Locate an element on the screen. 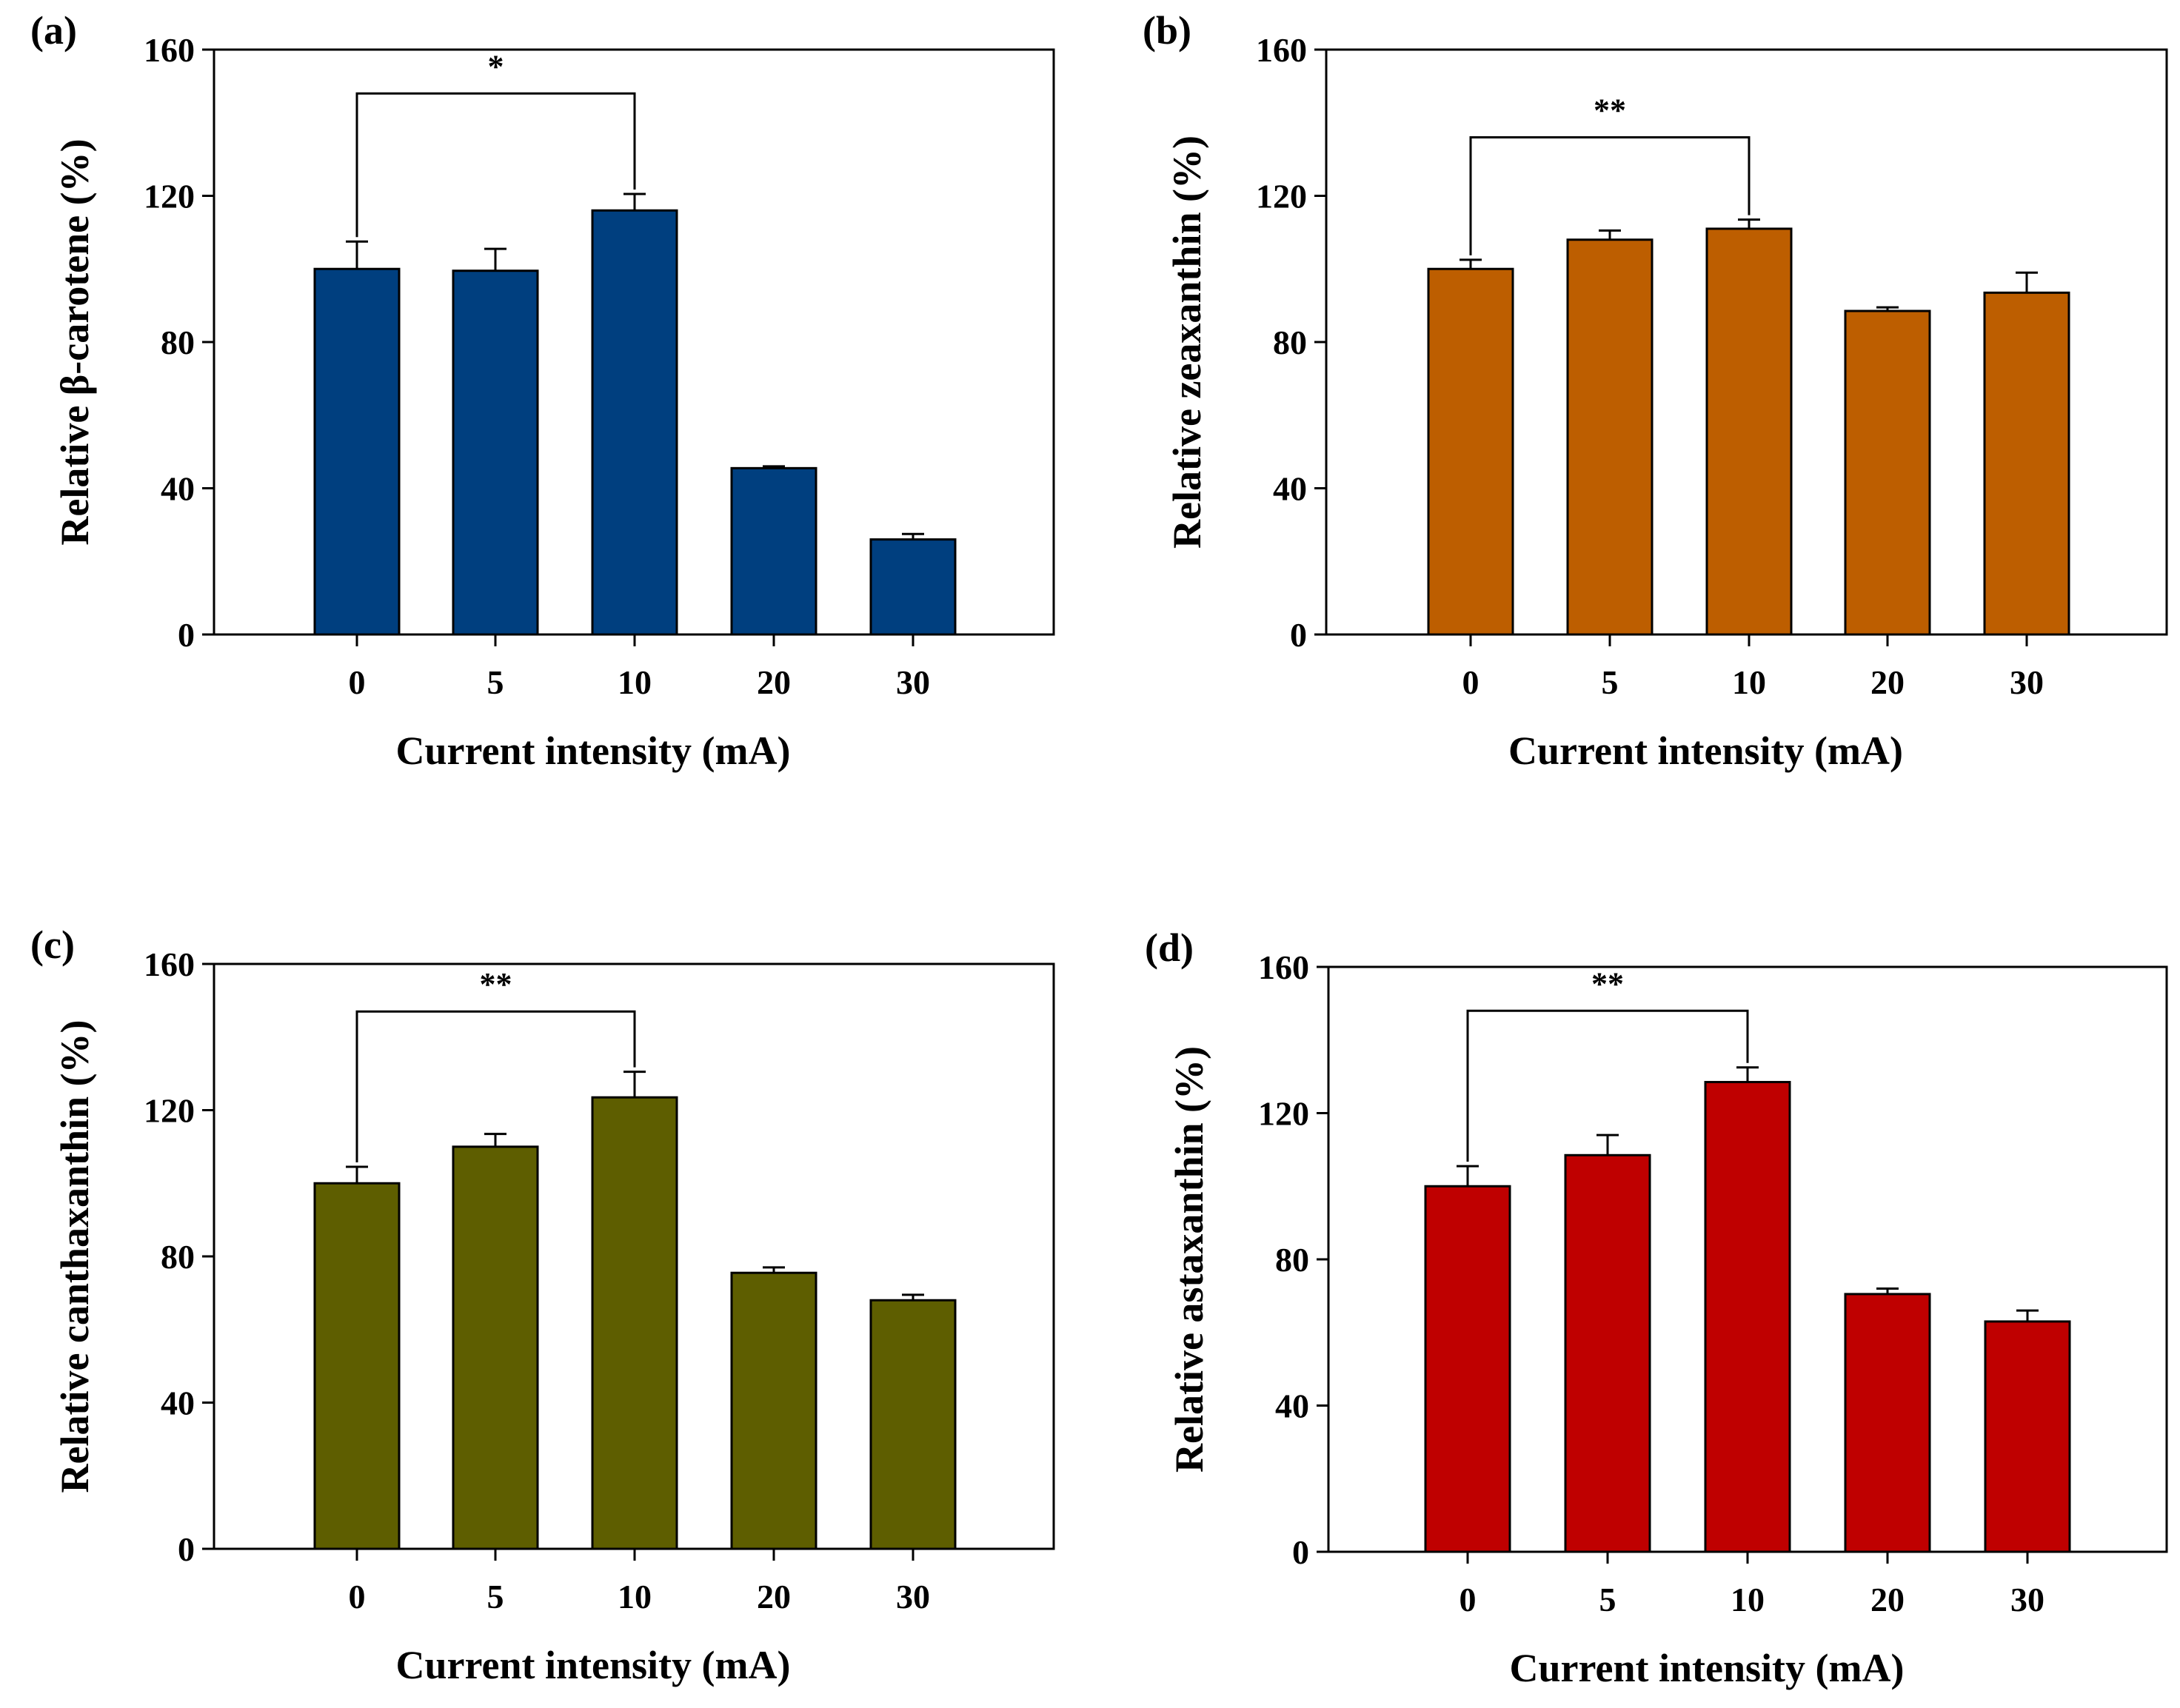  panel-label: (c) is located at coordinates (52, 944).